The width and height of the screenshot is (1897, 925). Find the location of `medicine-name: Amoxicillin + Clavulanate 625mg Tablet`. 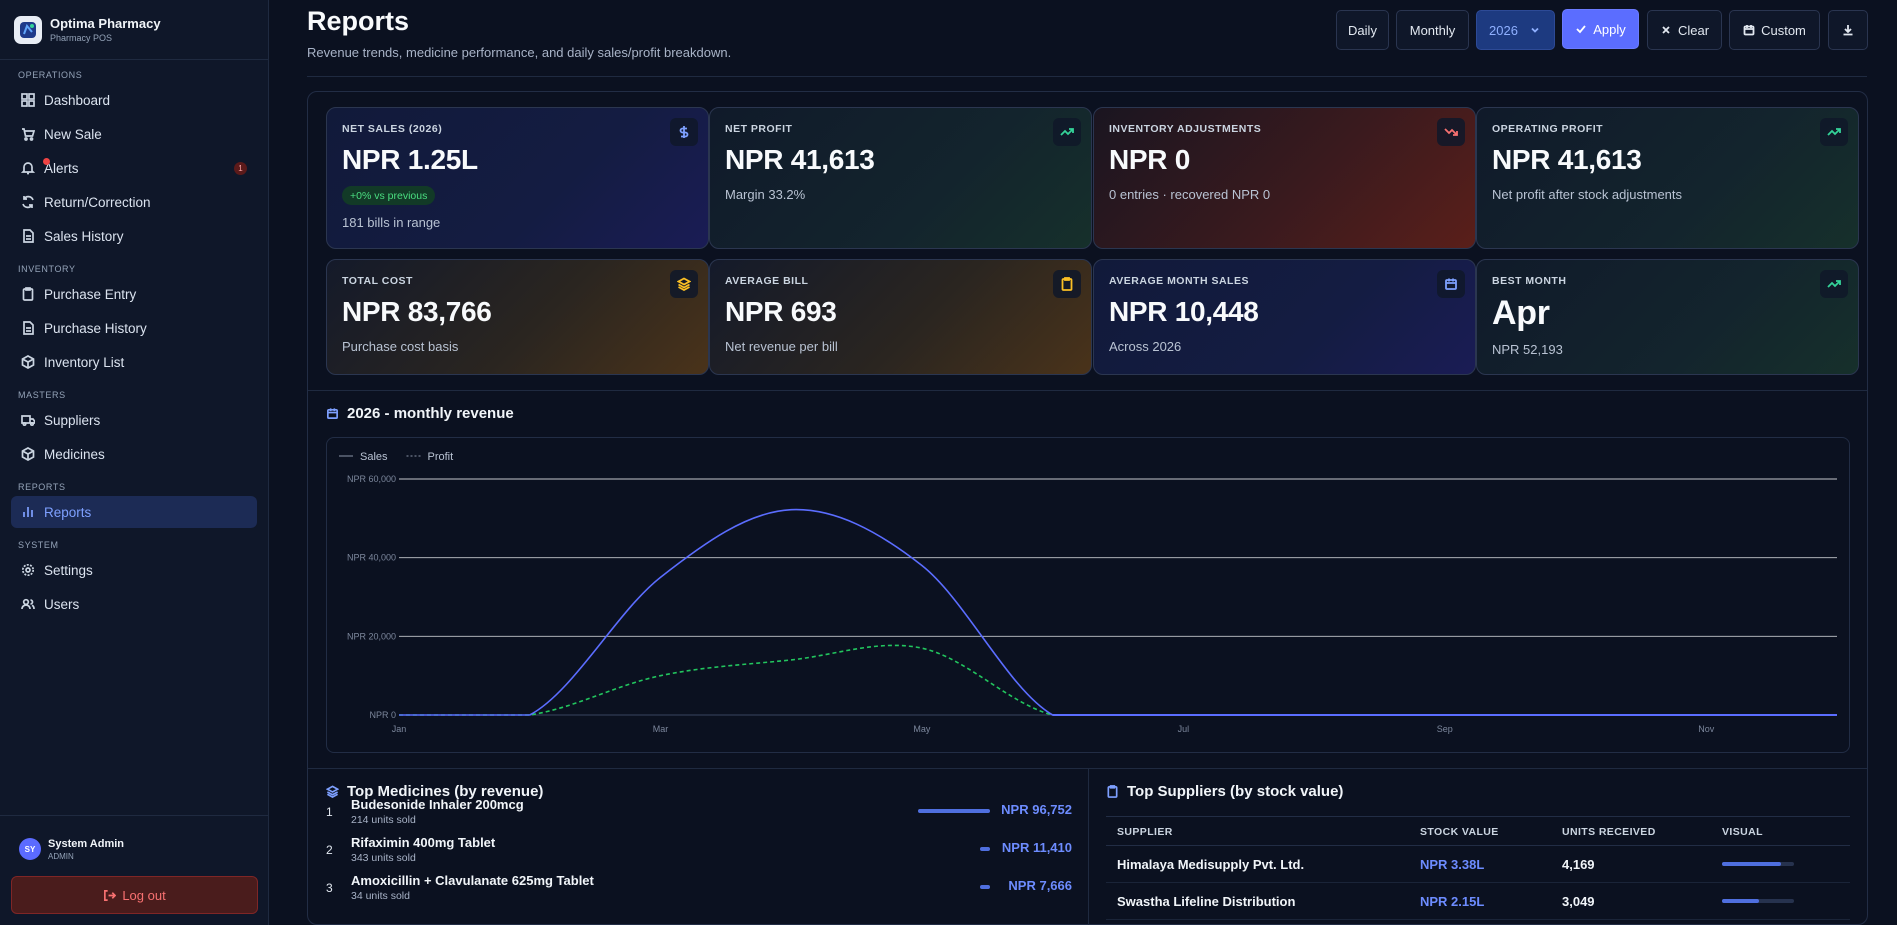

medicine-name: Amoxicillin + Clavulanate 625mg Tablet is located at coordinates (472, 880).